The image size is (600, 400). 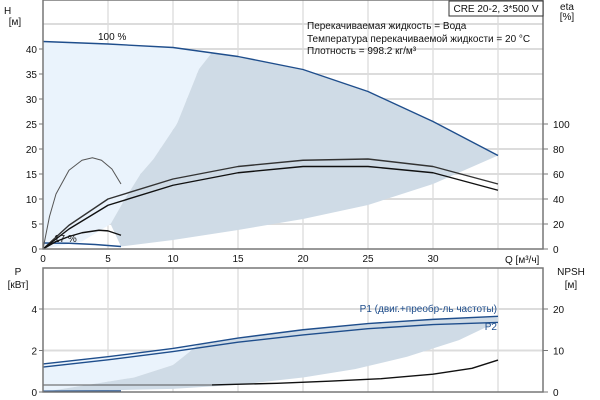 What do you see at coordinates (82, 245) in the screenshot?
I see `series-h-17-` at bounding box center [82, 245].